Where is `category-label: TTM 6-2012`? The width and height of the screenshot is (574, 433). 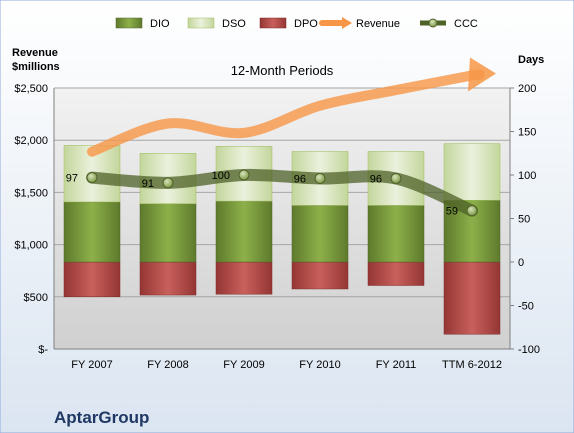
category-label: TTM 6-2012 is located at coordinates (472, 365).